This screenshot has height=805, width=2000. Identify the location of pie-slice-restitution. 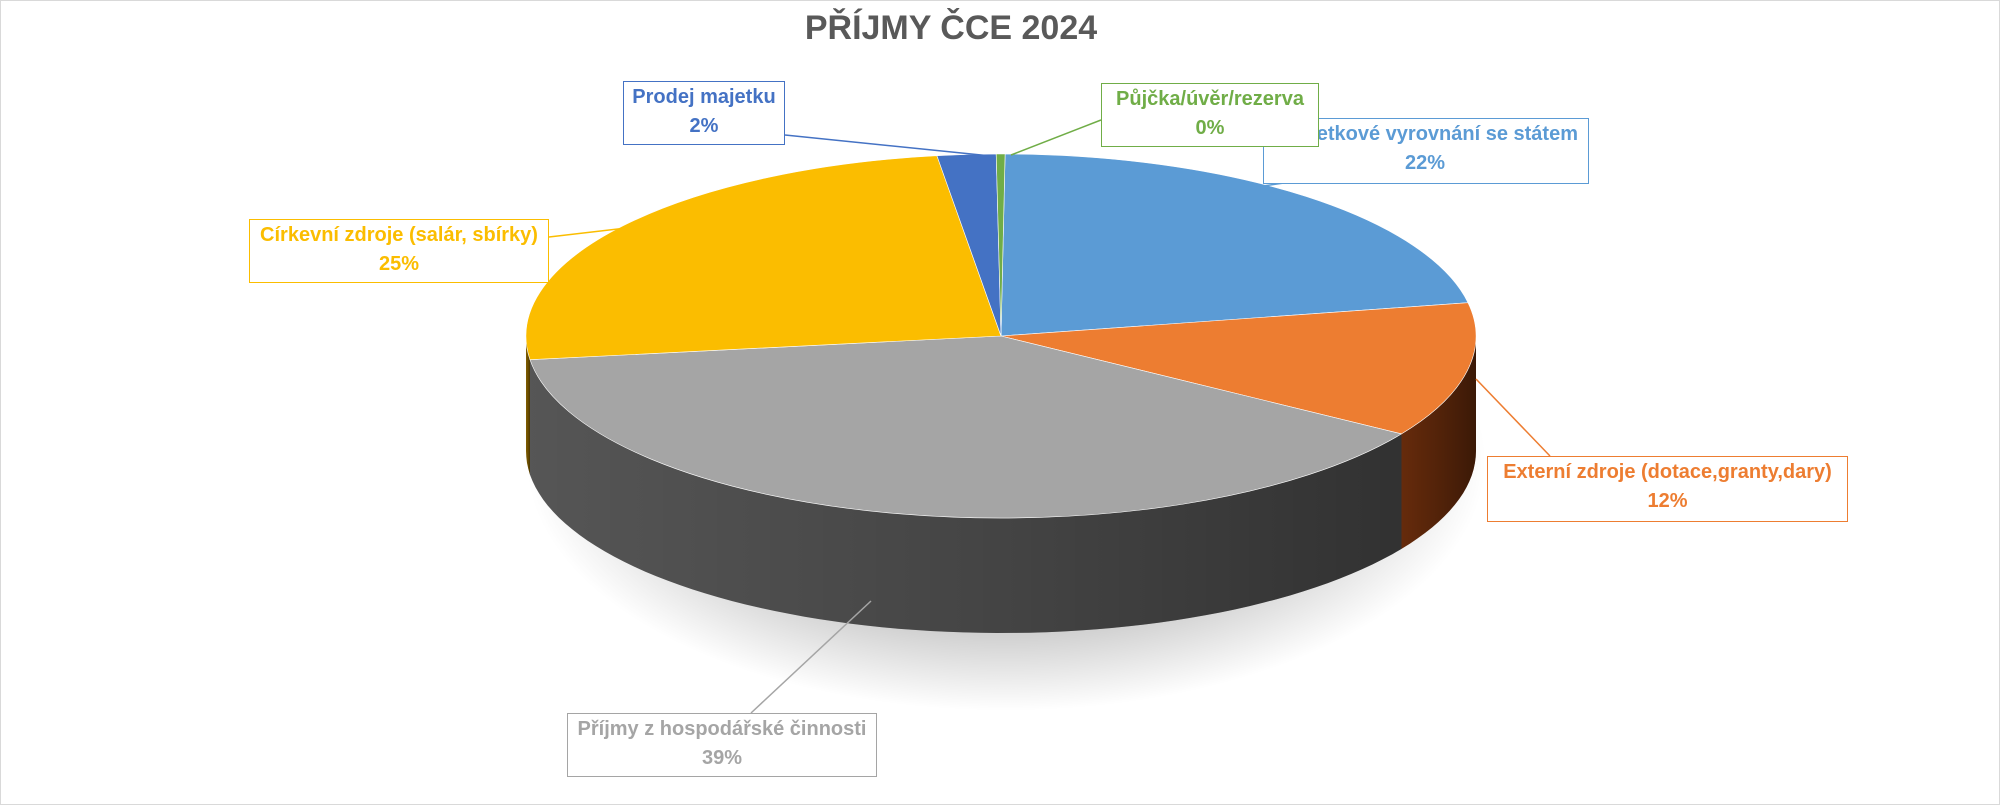
(1234, 245).